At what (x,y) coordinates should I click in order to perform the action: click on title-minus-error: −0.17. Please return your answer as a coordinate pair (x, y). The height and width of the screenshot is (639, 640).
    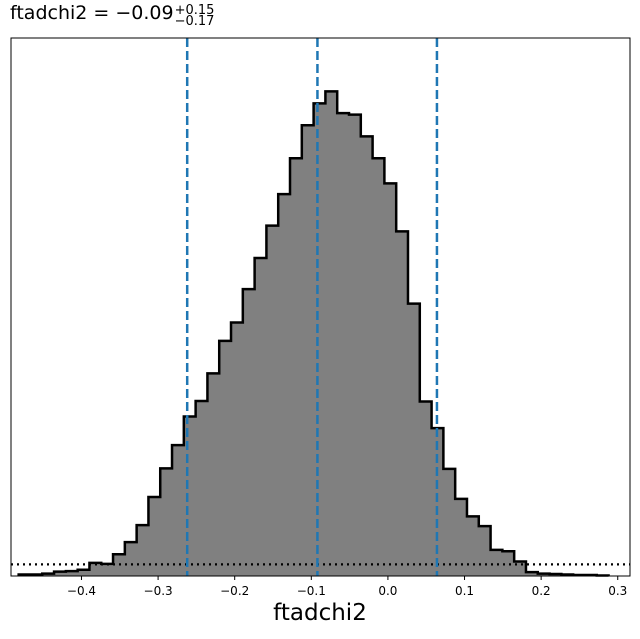
    Looking at the image, I should click on (194, 21).